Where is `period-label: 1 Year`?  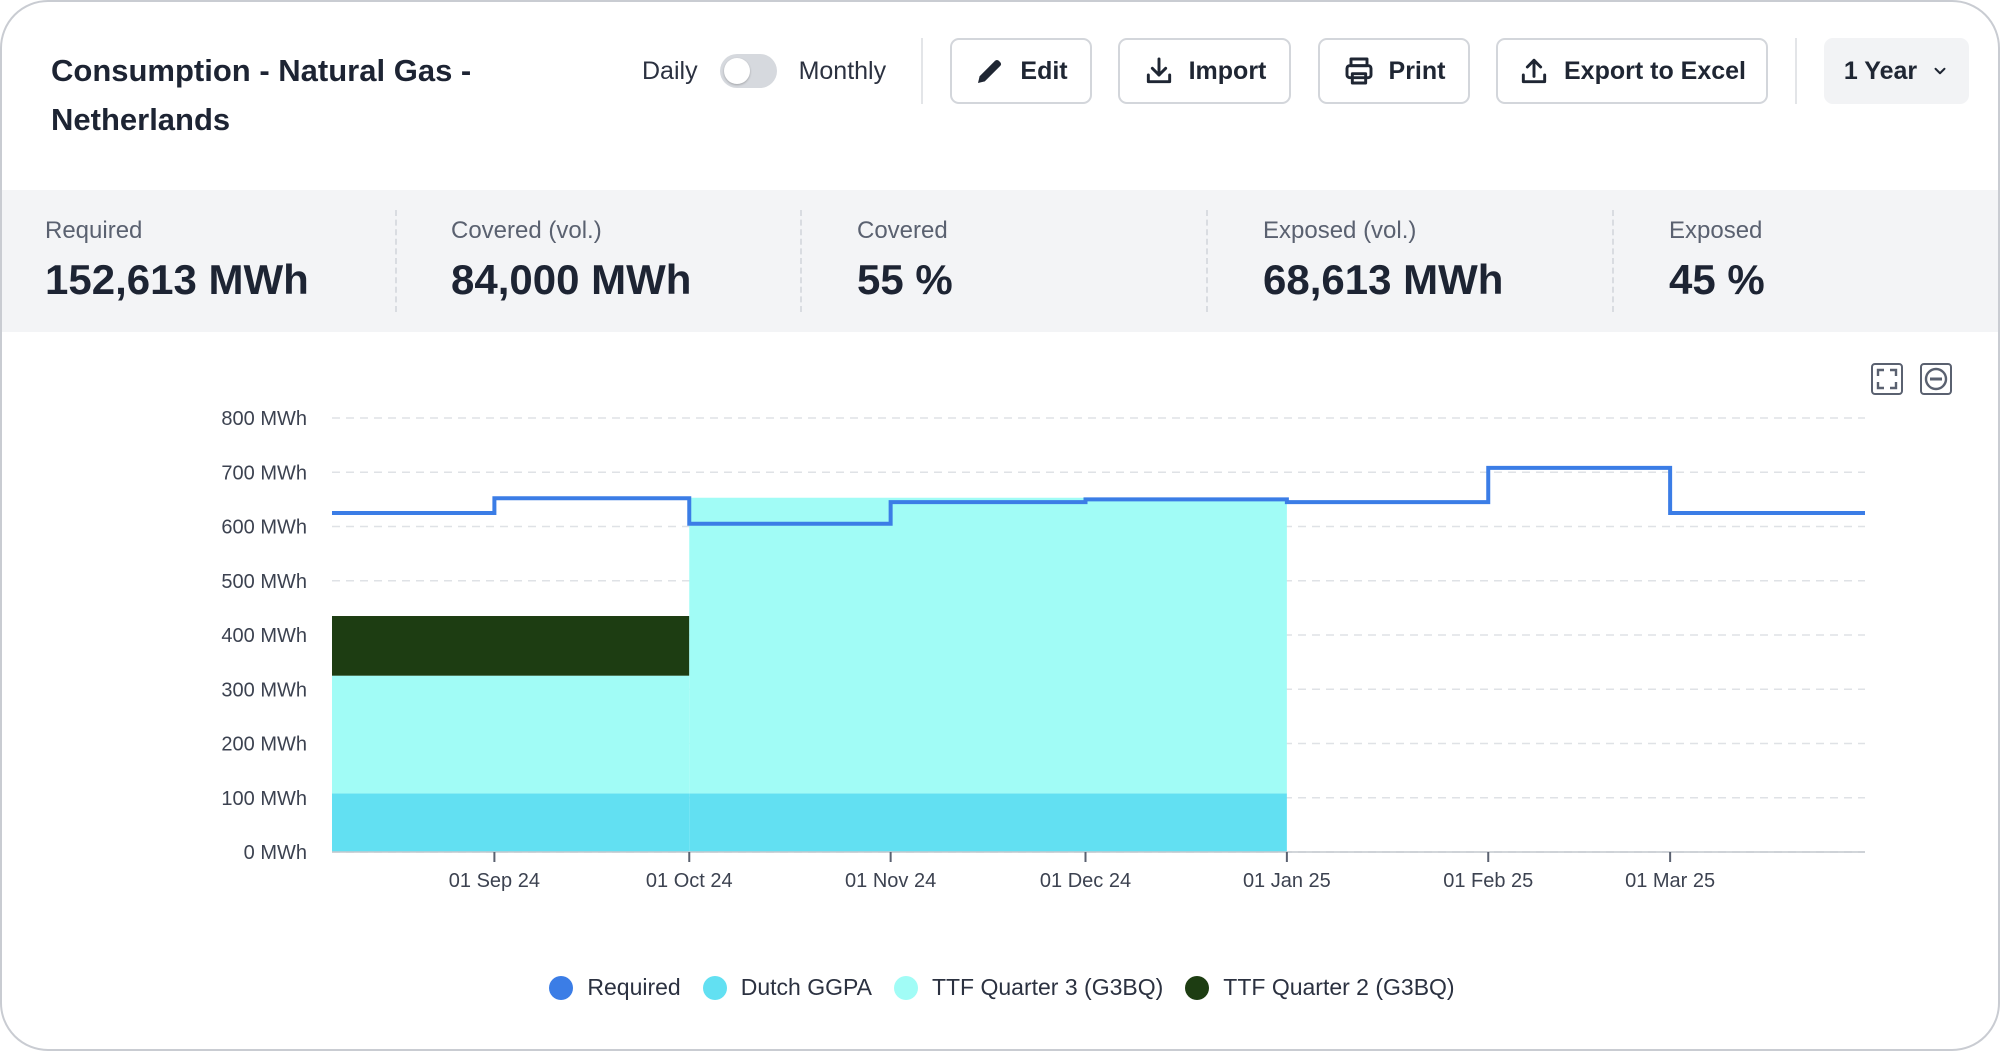
period-label: 1 Year is located at coordinates (1880, 70).